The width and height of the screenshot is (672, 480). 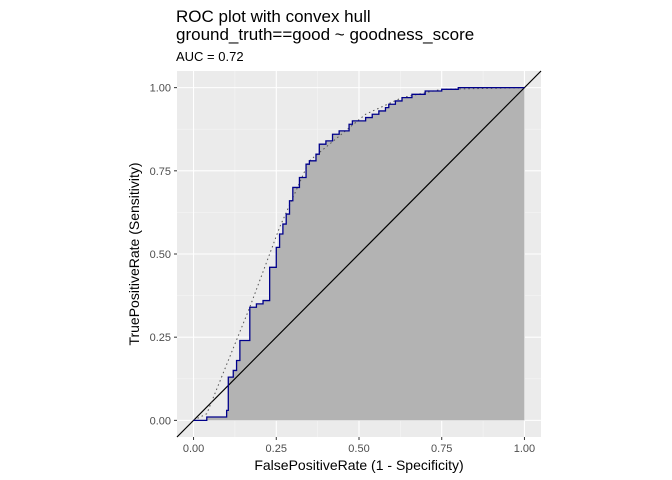 What do you see at coordinates (358, 449) in the screenshot?
I see `x-tick-label: 0.50` at bounding box center [358, 449].